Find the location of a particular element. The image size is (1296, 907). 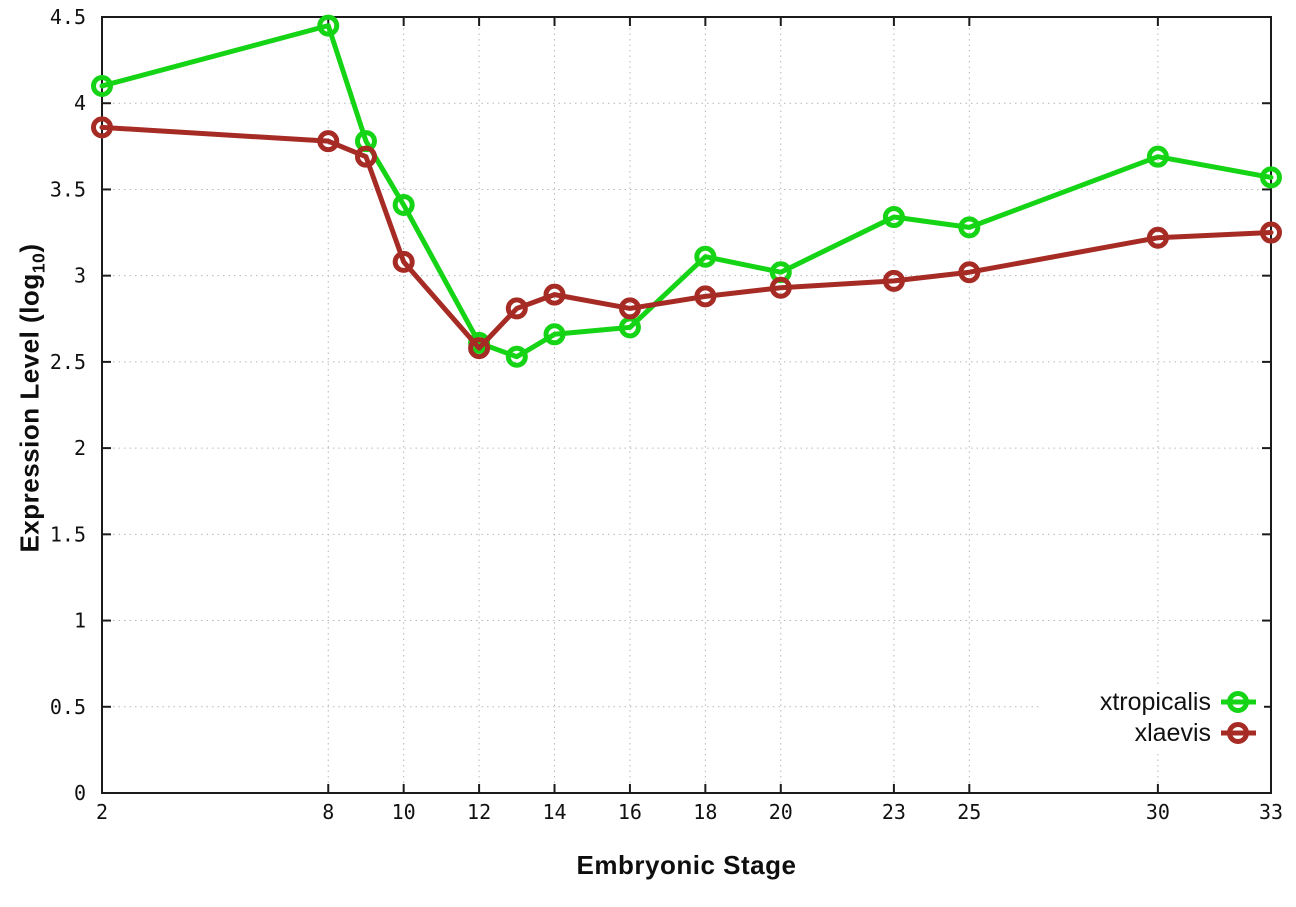

y-tick-label: 3 is located at coordinates (80, 276).